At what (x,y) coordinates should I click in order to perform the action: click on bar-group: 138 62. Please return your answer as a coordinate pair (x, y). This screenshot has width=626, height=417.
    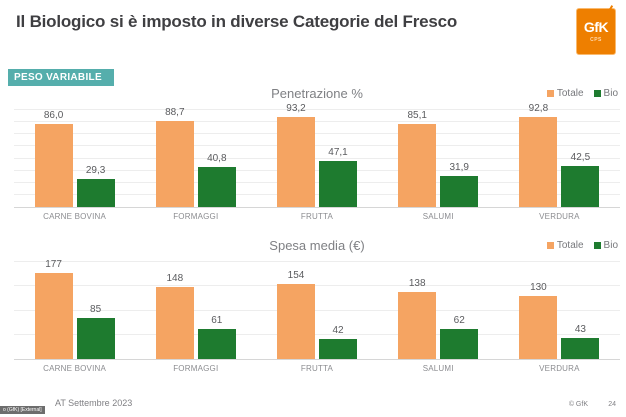
    Looking at the image, I should click on (438, 310).